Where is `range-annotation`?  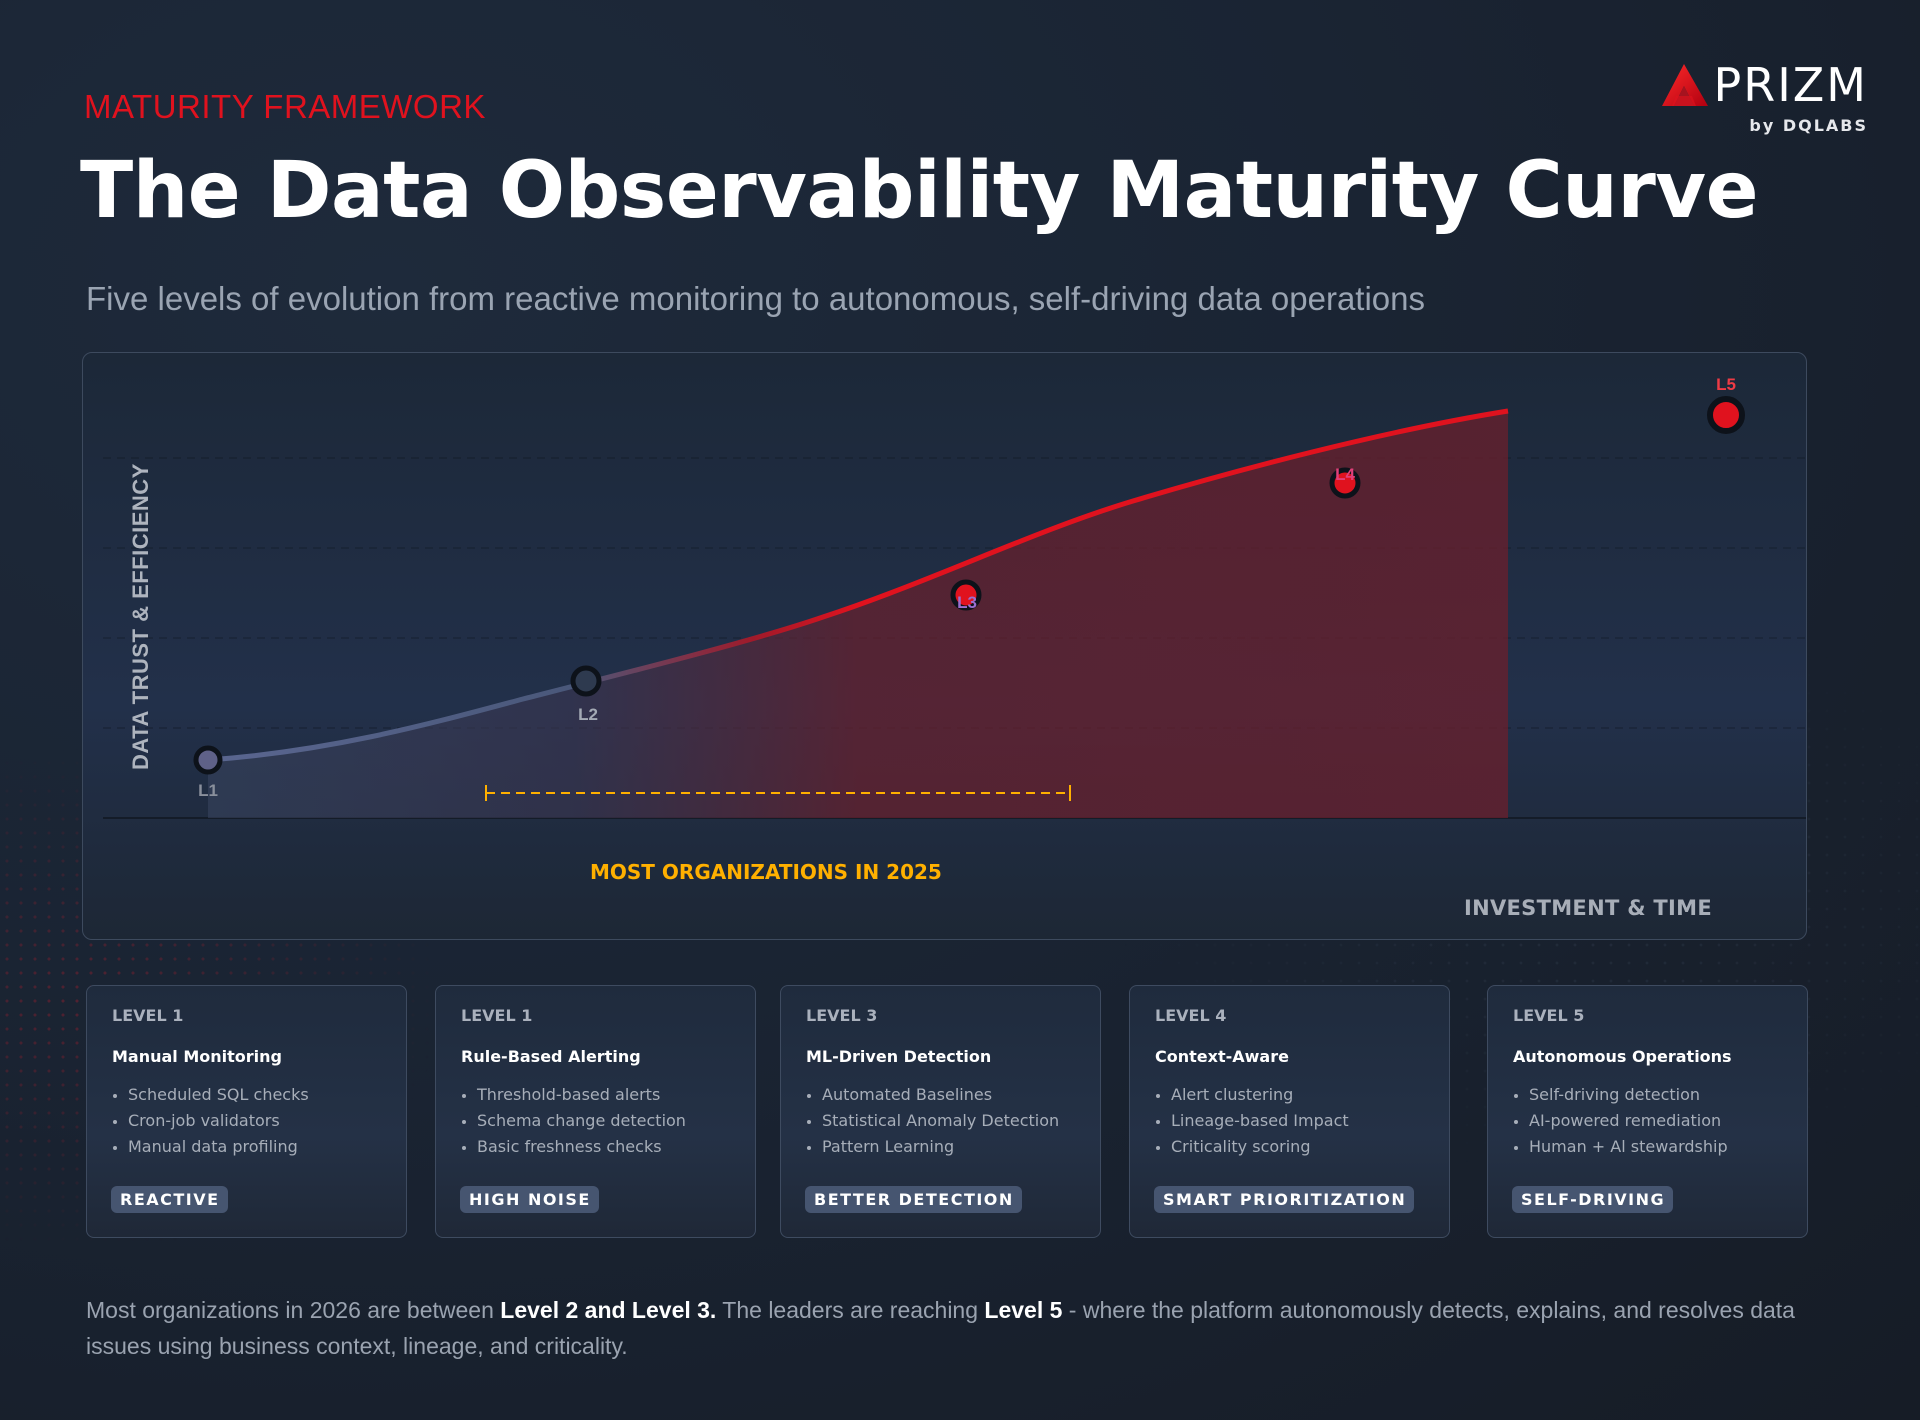 range-annotation is located at coordinates (778, 793).